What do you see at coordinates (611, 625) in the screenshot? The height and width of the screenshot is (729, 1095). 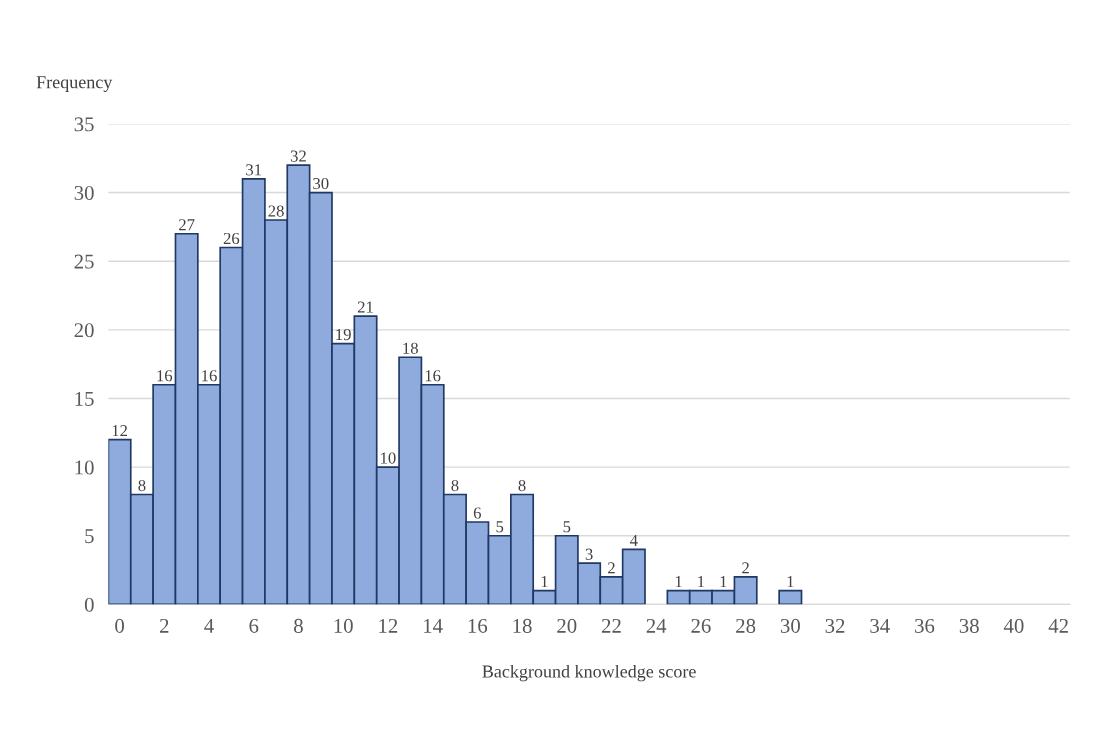 I see `x-tick-label: 22` at bounding box center [611, 625].